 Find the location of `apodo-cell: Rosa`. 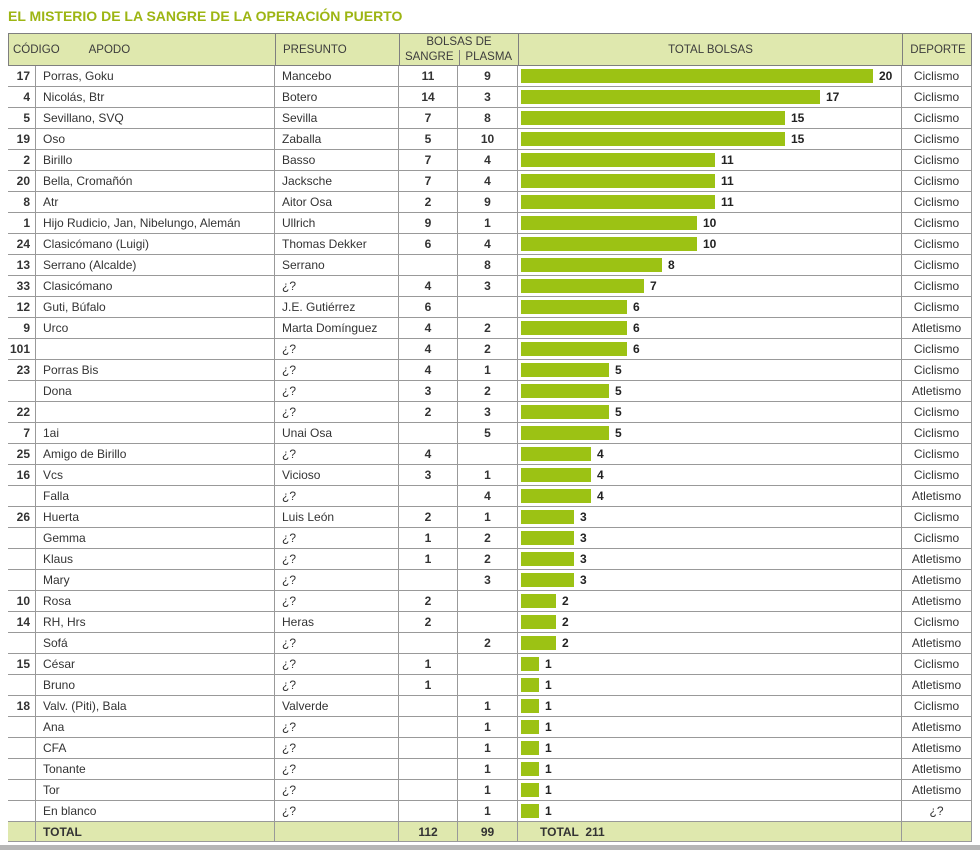

apodo-cell: Rosa is located at coordinates (154, 601).